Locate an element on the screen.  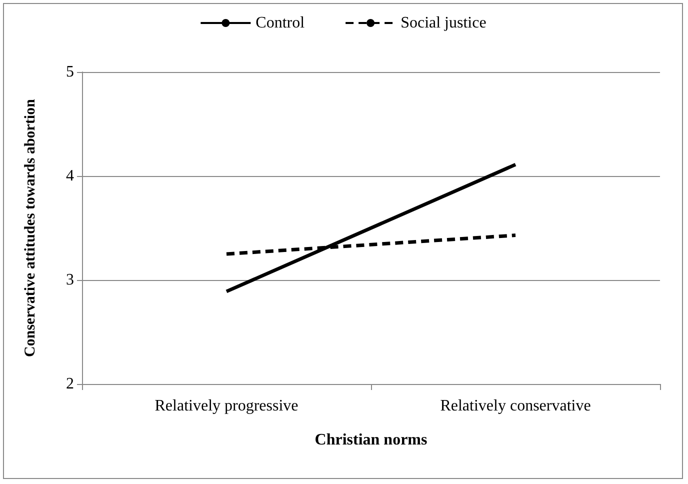
y-tick-label: 2 is located at coordinates (70, 384).